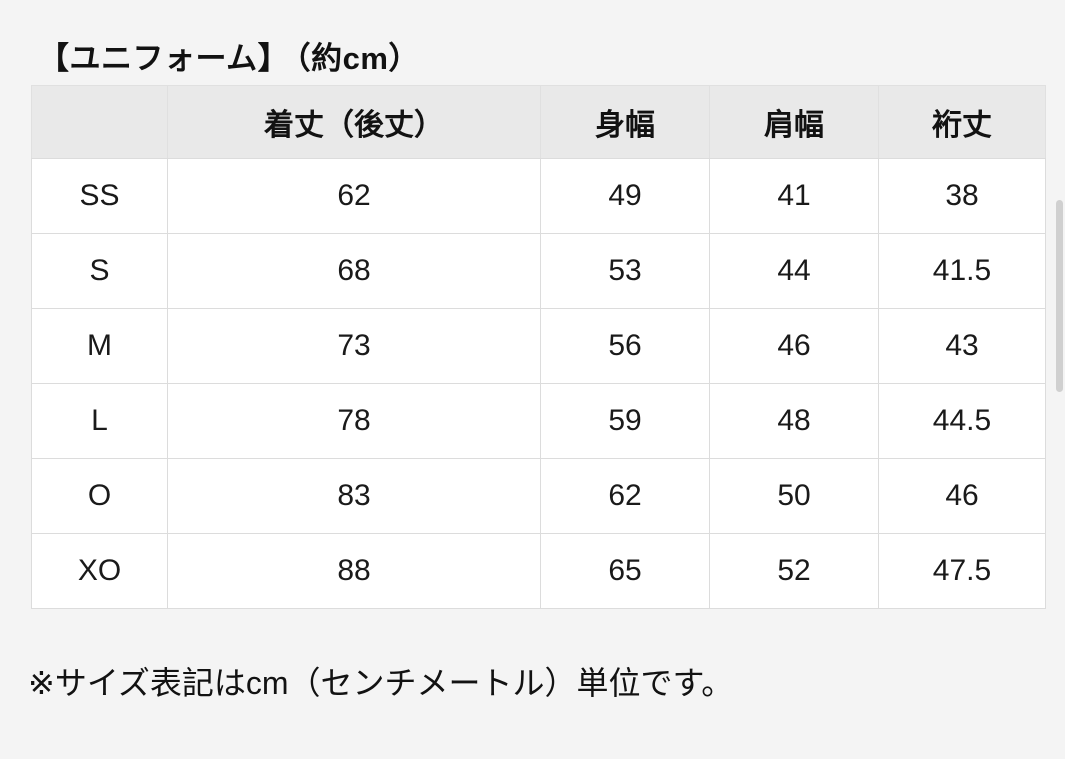  Describe the element at coordinates (962, 421) in the screenshot. I see `cell-sleeve-length: 44.5` at that location.